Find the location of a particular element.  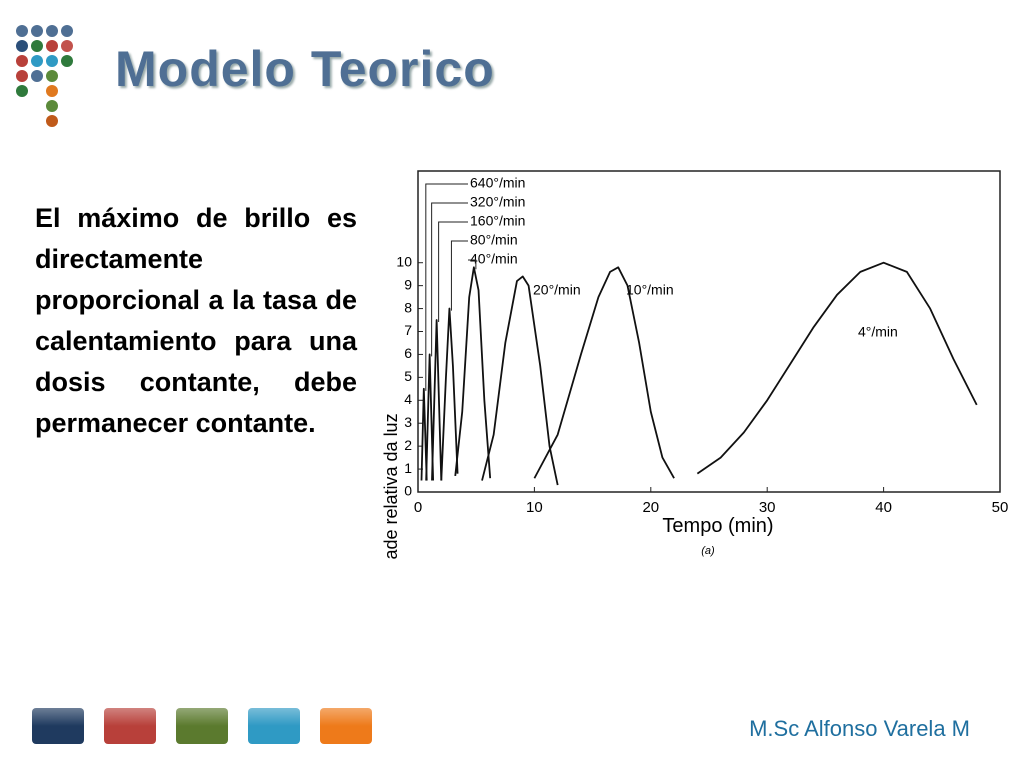

y-tick-label: 6 is located at coordinates (408, 353).